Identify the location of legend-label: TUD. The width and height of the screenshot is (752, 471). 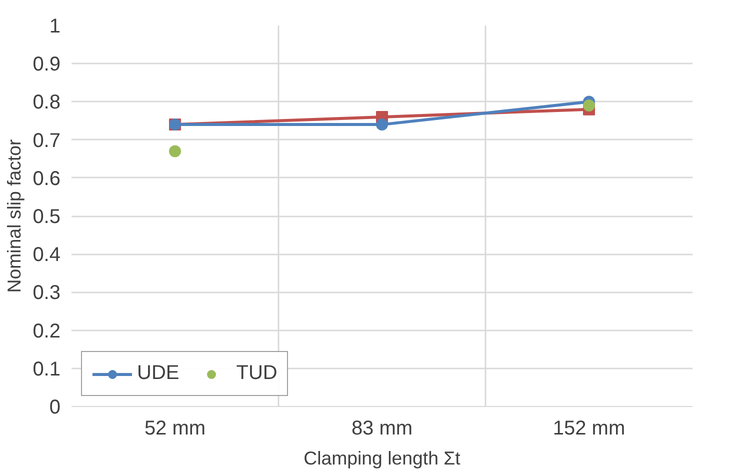
(257, 373).